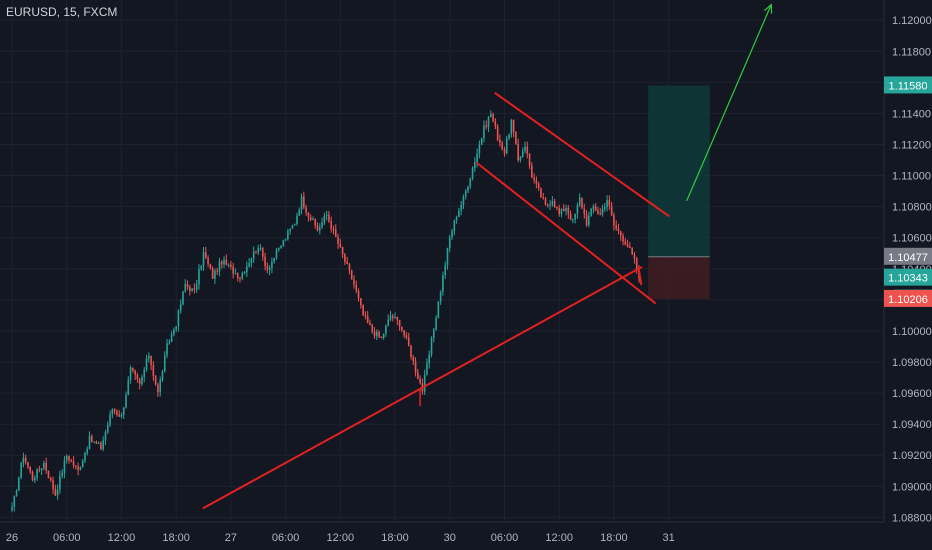 This screenshot has width=932, height=550. What do you see at coordinates (679, 277) in the screenshot?
I see `stop-loss-zone` at bounding box center [679, 277].